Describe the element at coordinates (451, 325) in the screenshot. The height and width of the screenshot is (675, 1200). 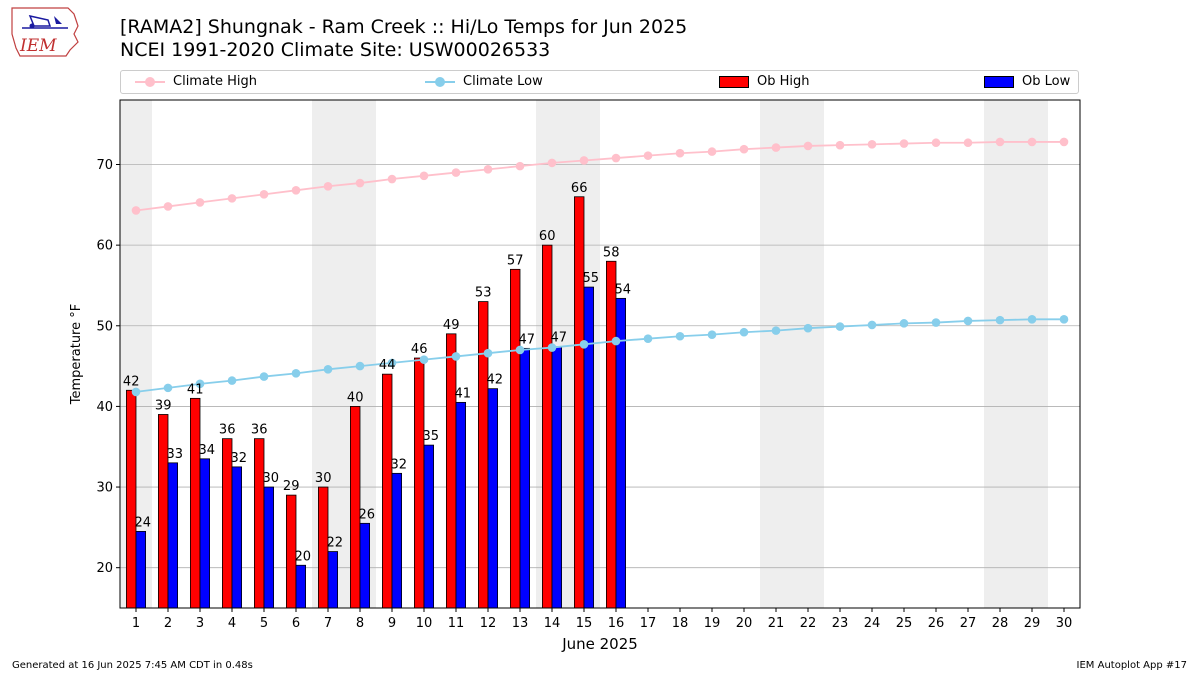
I see `ob-high-label: 49` at that location.